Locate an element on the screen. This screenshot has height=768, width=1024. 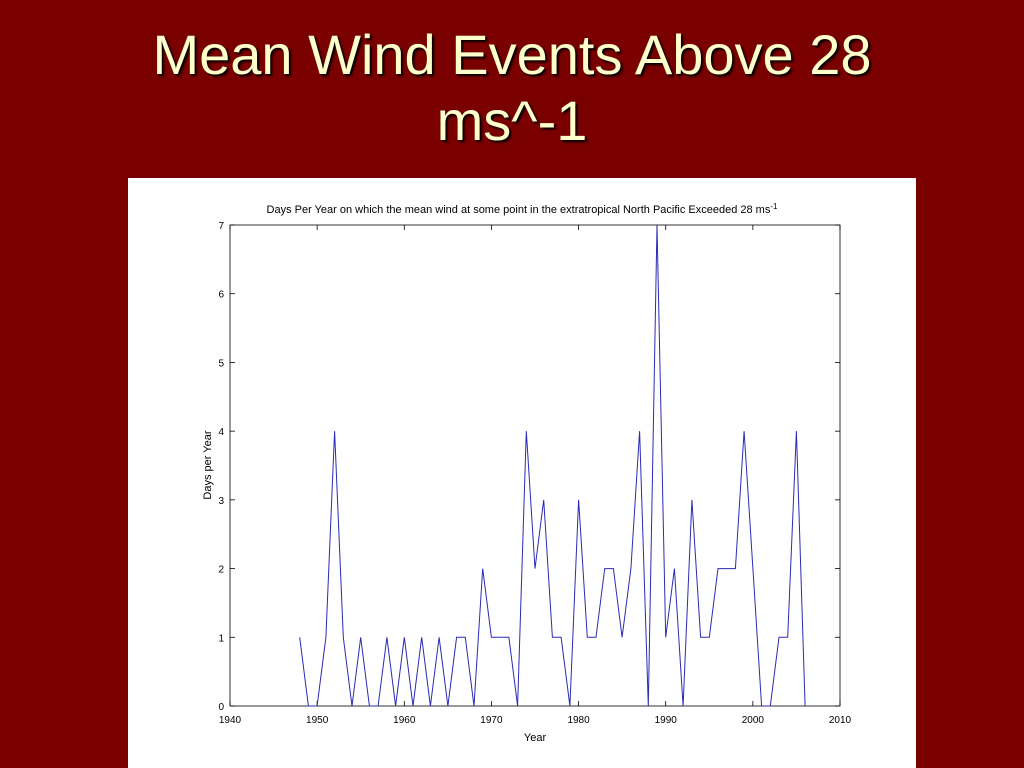
y-tick-label: 6 is located at coordinates (221, 295).